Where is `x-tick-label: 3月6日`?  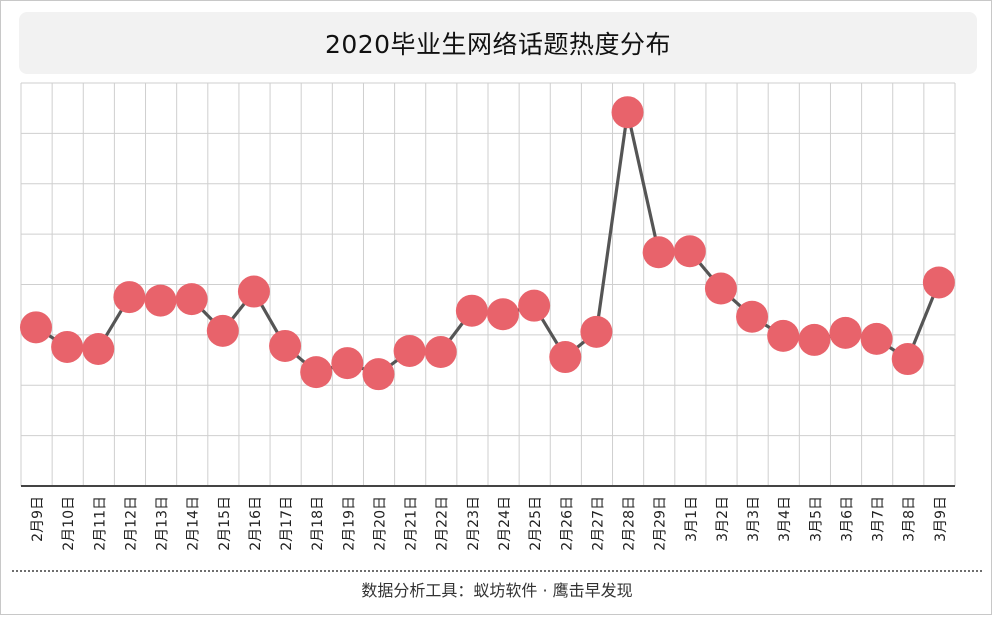 x-tick-label: 3月6日 is located at coordinates (847, 519).